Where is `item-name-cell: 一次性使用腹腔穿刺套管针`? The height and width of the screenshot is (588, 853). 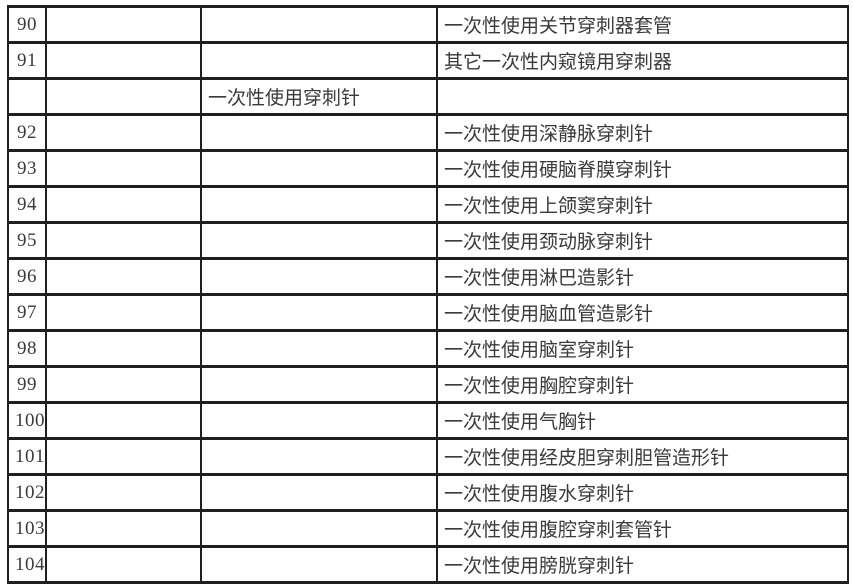 item-name-cell: 一次性使用腹腔穿刺套管针 is located at coordinates (642, 528).